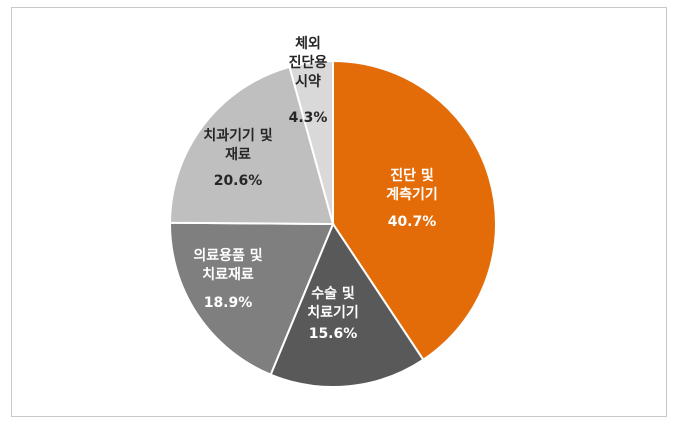 This screenshot has height=429, width=680. Describe the element at coordinates (308, 118) in the screenshot. I see `slice-percent-4: 4.3%` at that location.